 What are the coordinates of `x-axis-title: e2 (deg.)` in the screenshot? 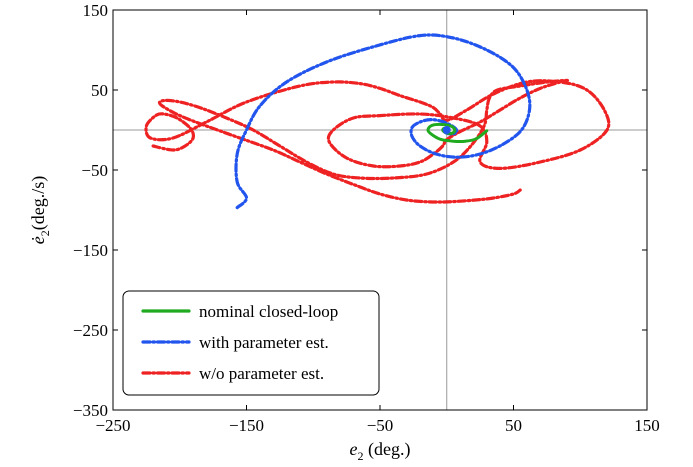 It's located at (380, 451).